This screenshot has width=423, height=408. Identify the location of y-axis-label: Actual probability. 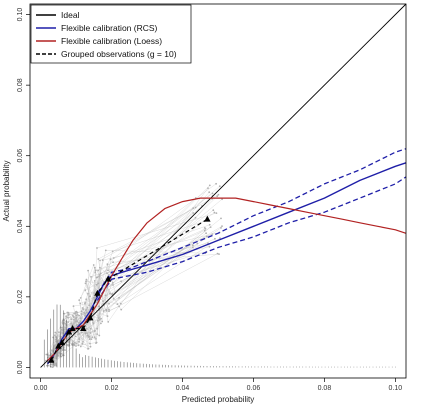
(6, 191).